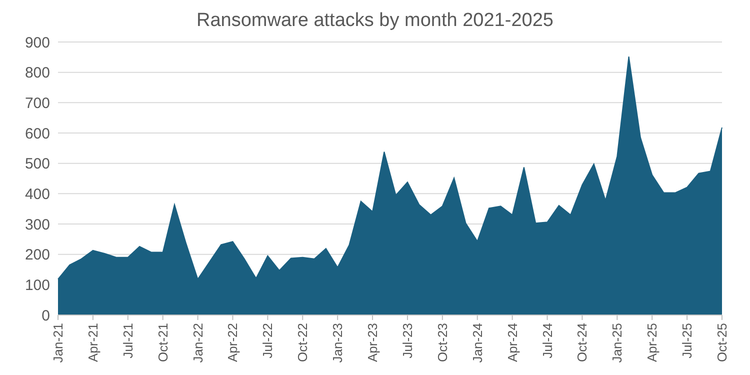 This screenshot has width=750, height=375. I want to click on x-tick-label: Jan-21, so click(58, 343).